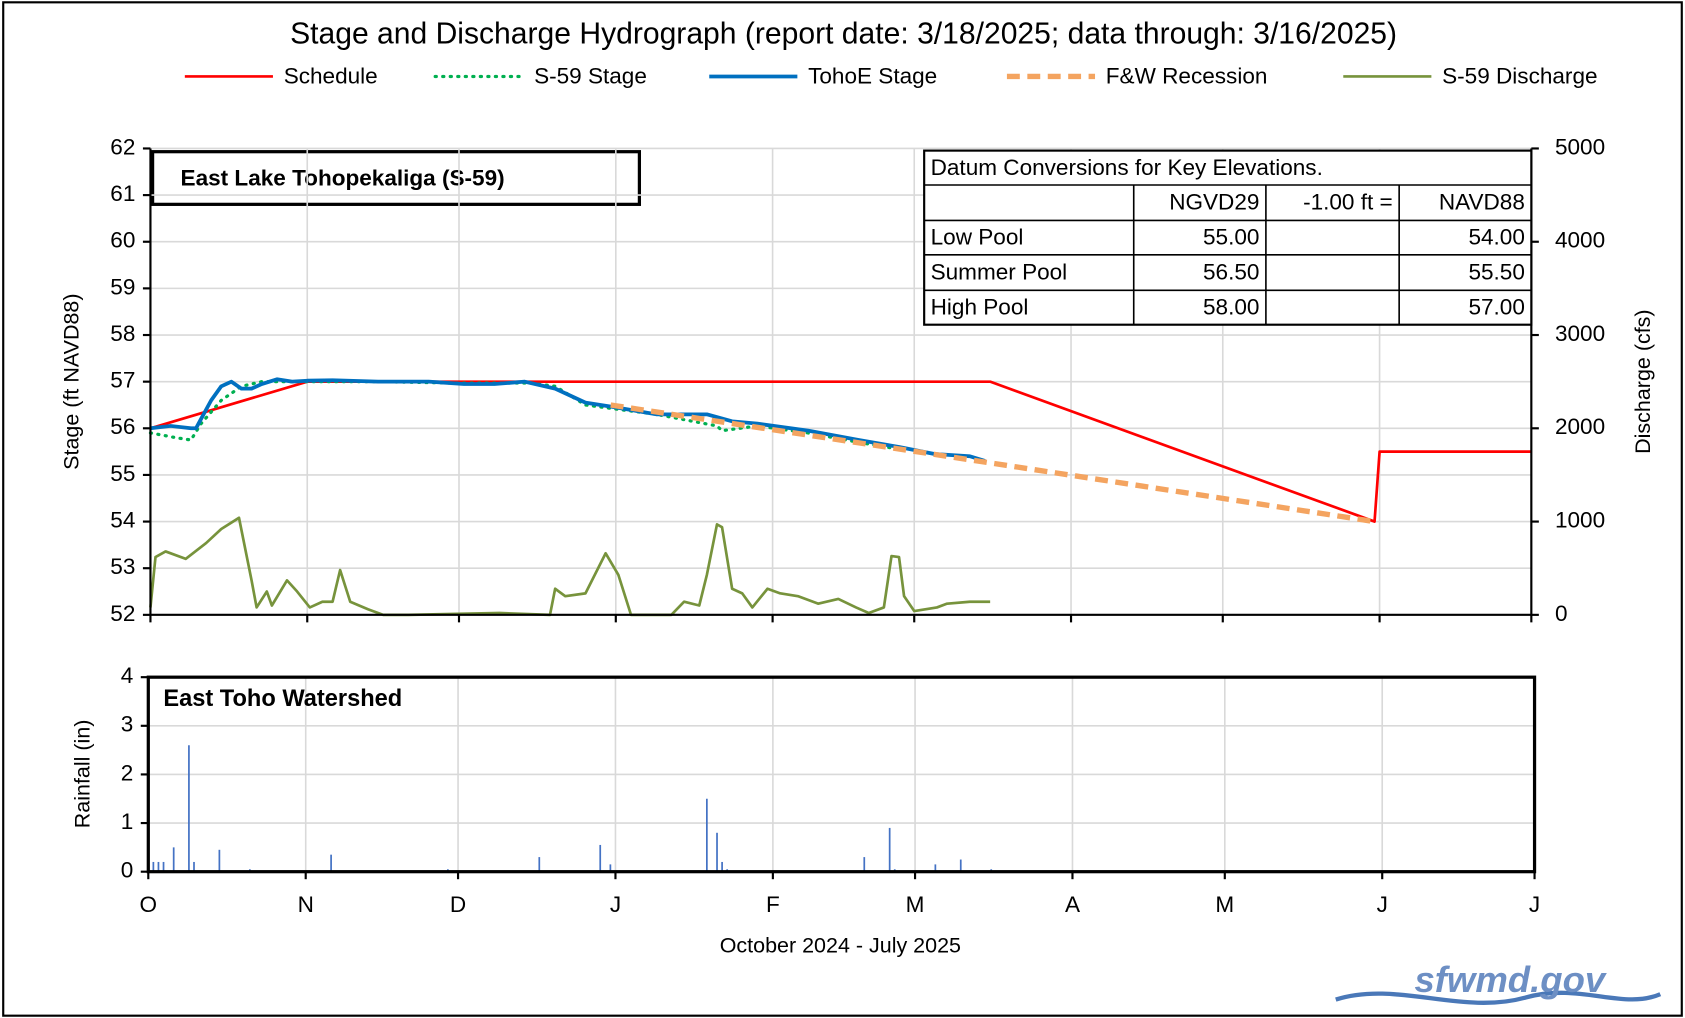 This screenshot has width=1685, height=1018. What do you see at coordinates (1231, 237) in the screenshot?
I see `table-cell: 55.00` at bounding box center [1231, 237].